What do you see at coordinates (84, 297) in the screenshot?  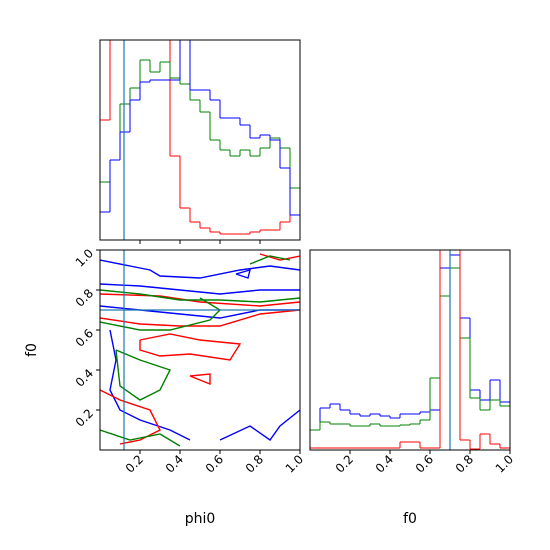 I see `y-tick-label: 0.8` at bounding box center [84, 297].